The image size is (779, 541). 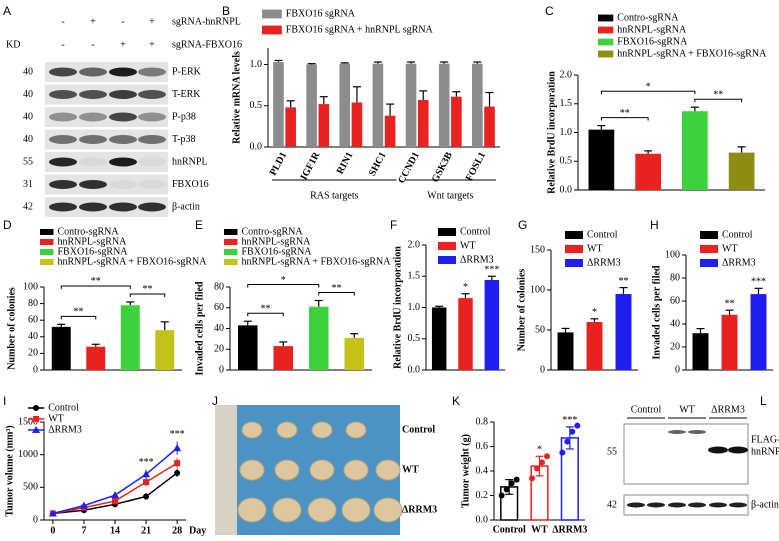 What do you see at coordinates (482, 495) in the screenshot?
I see `y-tick-label: 0.2` at bounding box center [482, 495].